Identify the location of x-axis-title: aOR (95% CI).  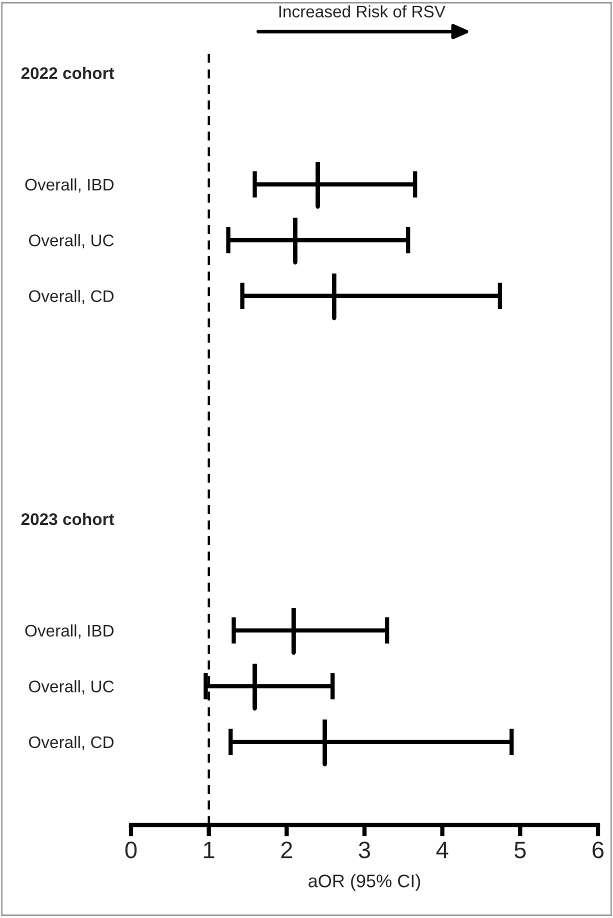
(364, 882).